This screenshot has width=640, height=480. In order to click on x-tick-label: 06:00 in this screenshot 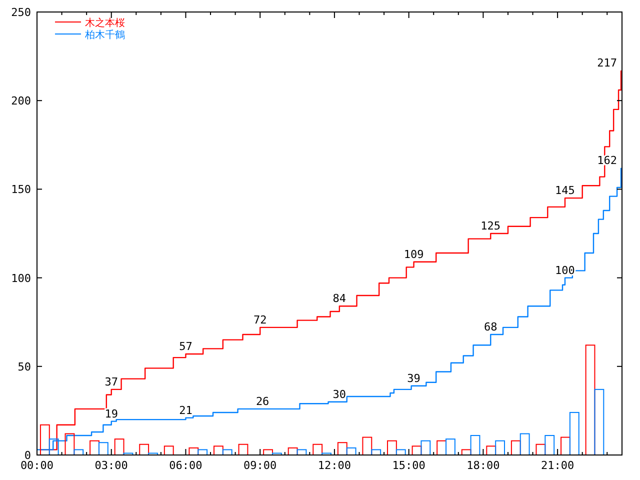, I will do `click(185, 465)`.